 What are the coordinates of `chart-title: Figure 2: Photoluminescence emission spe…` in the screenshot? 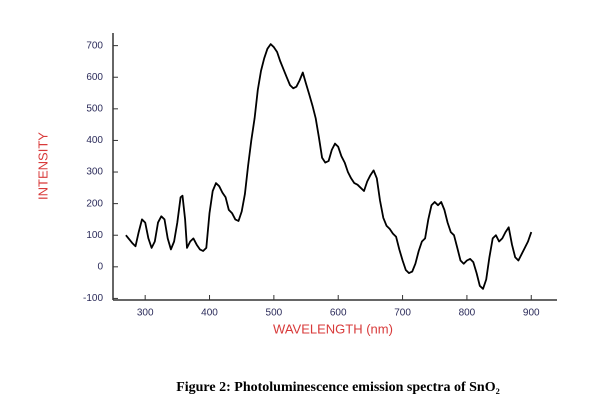 It's located at (338, 387).